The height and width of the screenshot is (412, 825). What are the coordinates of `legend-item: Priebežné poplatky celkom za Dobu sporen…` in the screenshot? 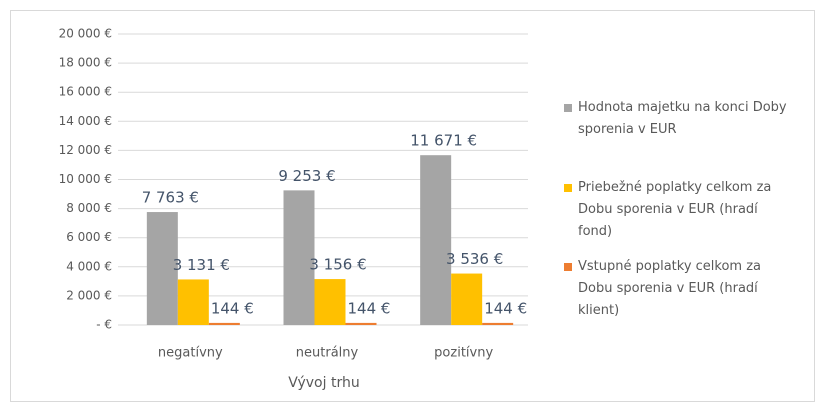 It's located at (676, 210).